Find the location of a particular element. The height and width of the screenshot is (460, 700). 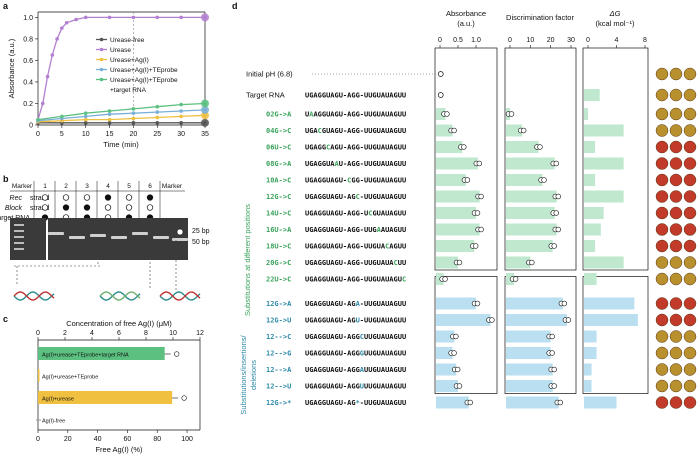

tick-label: 1.0 is located at coordinates (476, 40).